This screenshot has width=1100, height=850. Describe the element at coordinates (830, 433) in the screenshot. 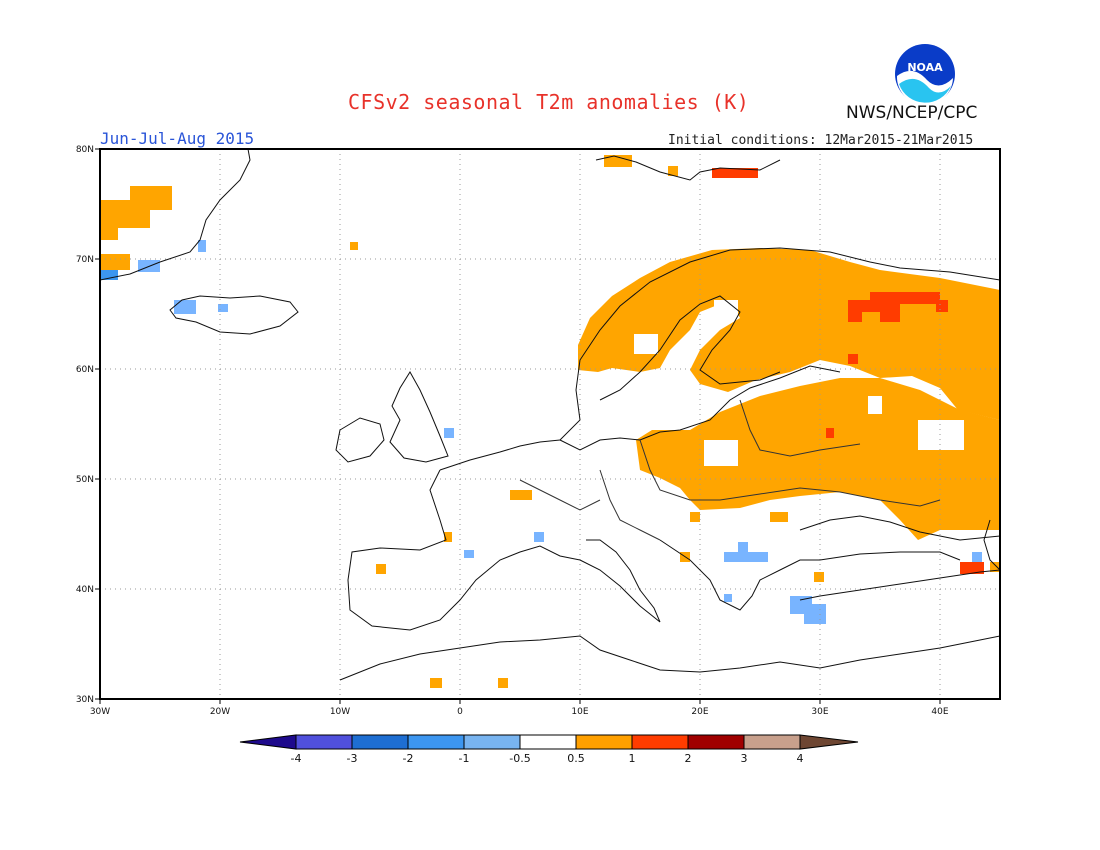

I see `anomaly-belarus-red` at that location.